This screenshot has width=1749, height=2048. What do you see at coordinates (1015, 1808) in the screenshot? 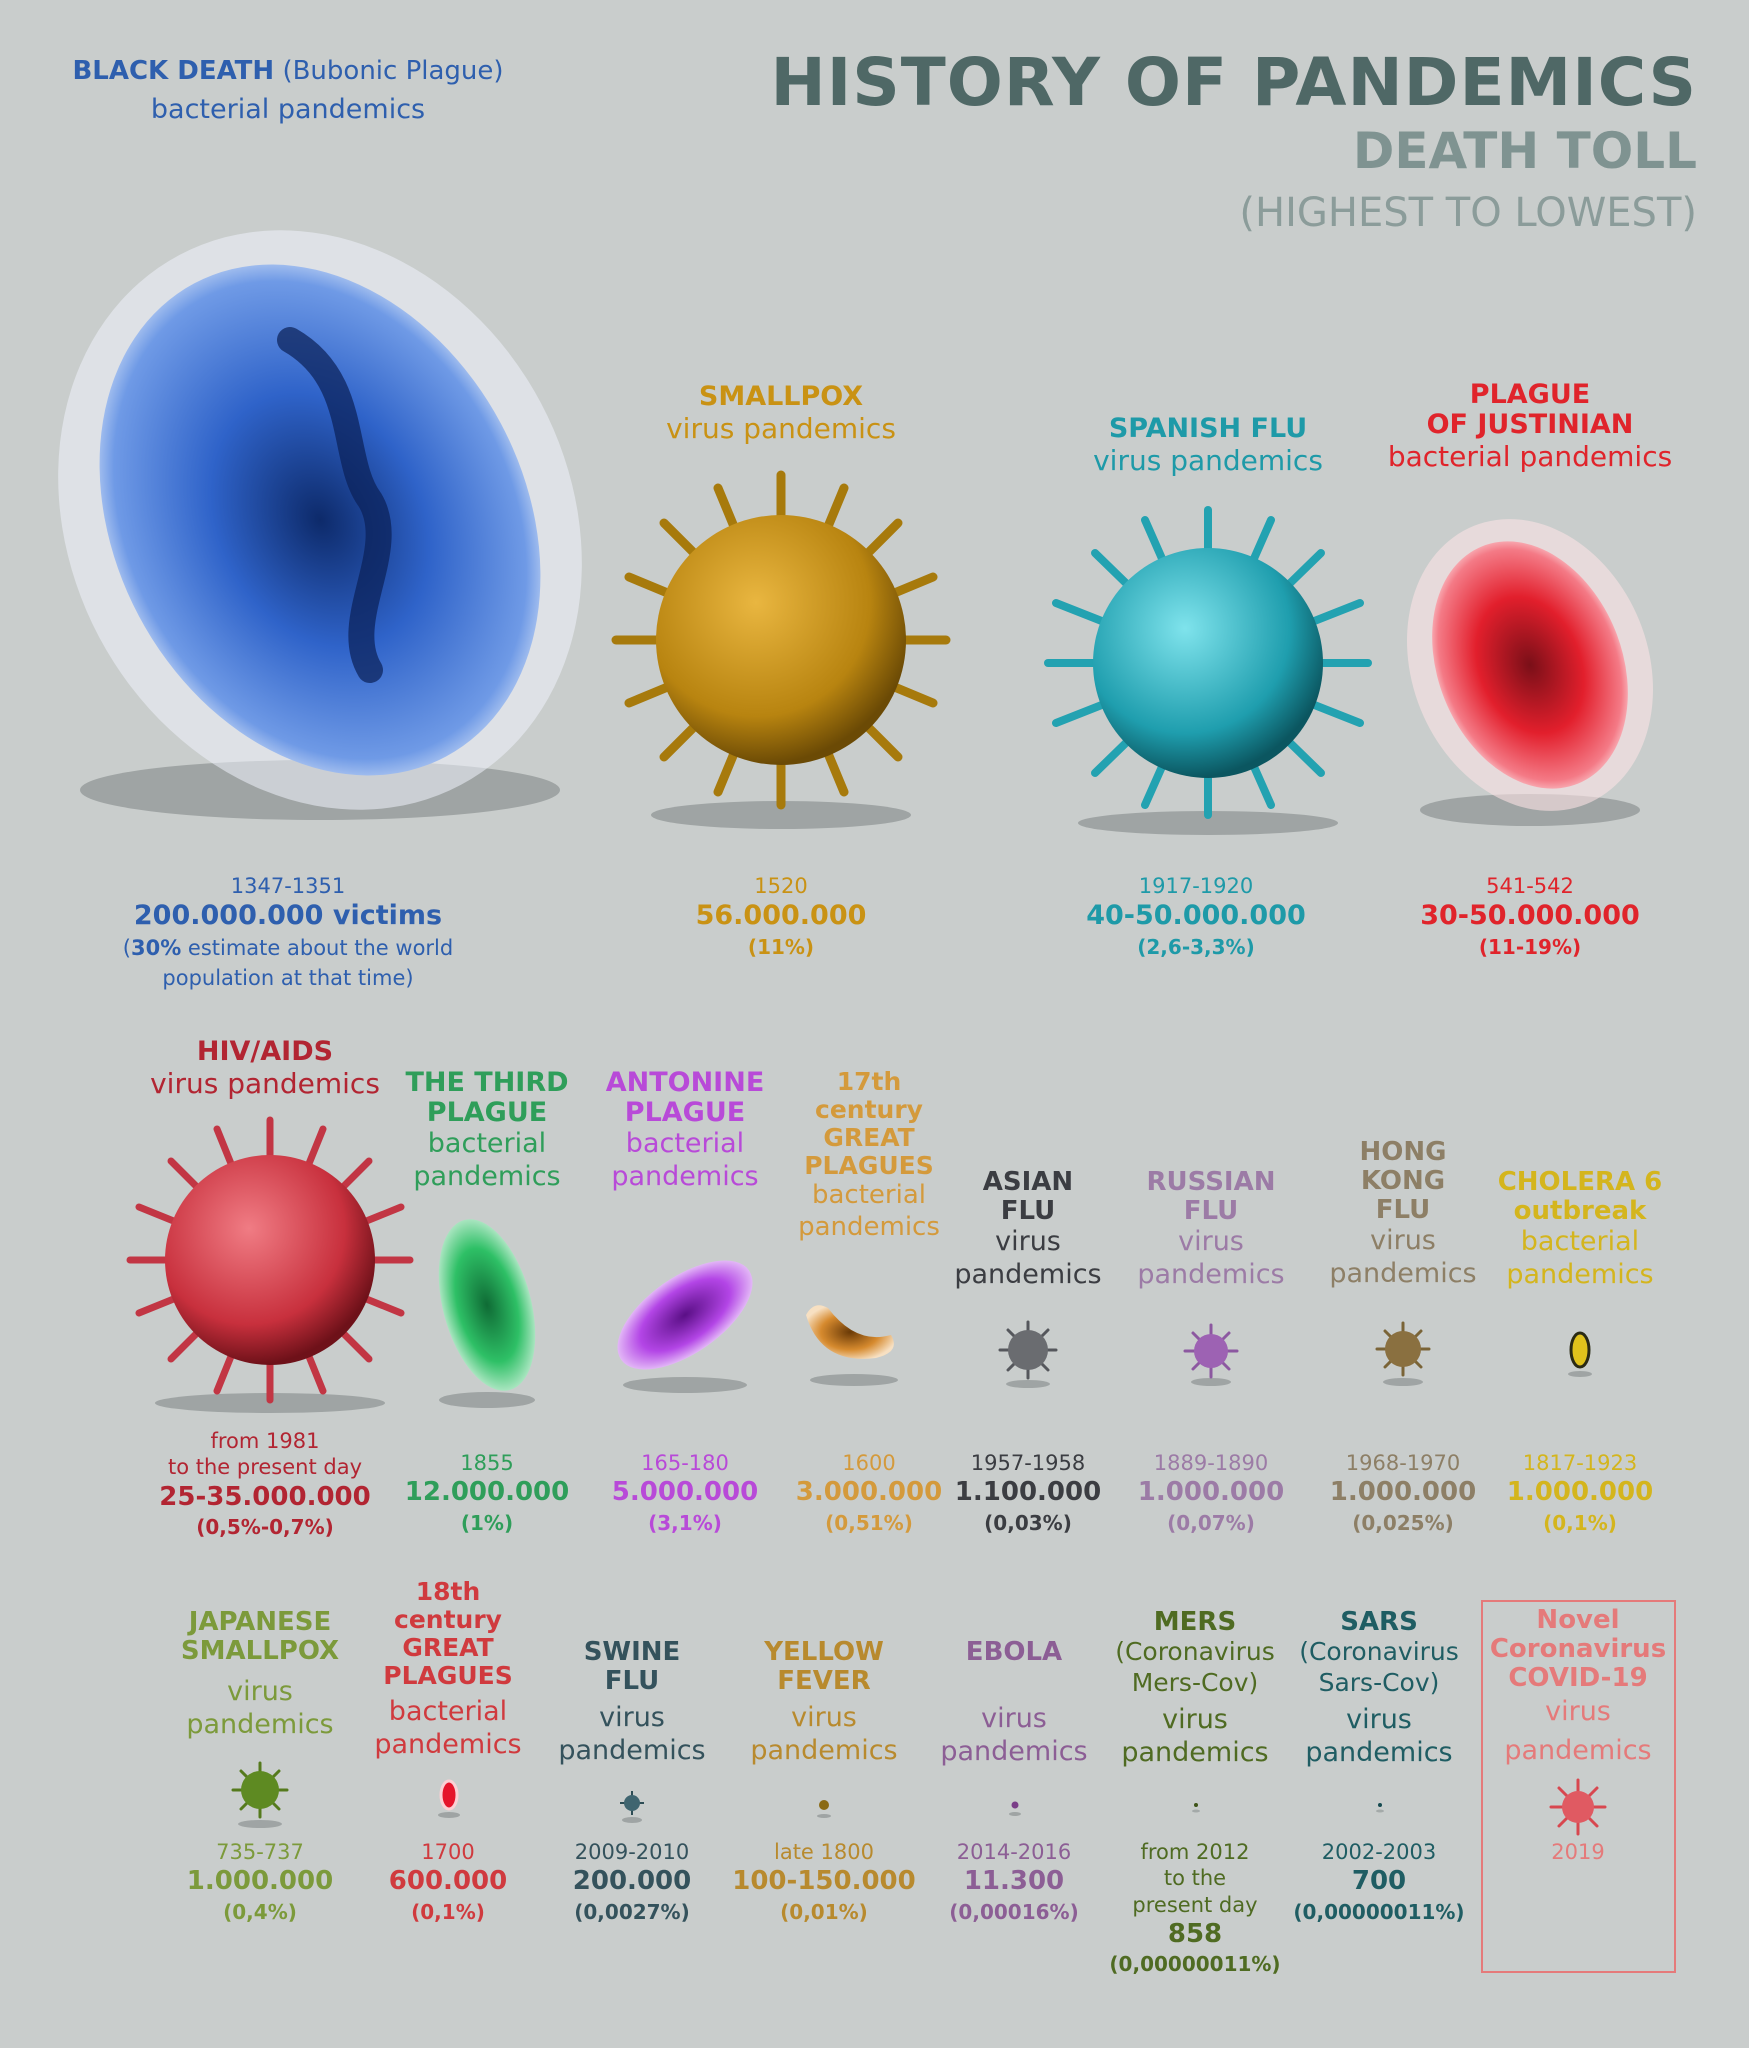
I see `ebola-virus-illustration` at bounding box center [1015, 1808].